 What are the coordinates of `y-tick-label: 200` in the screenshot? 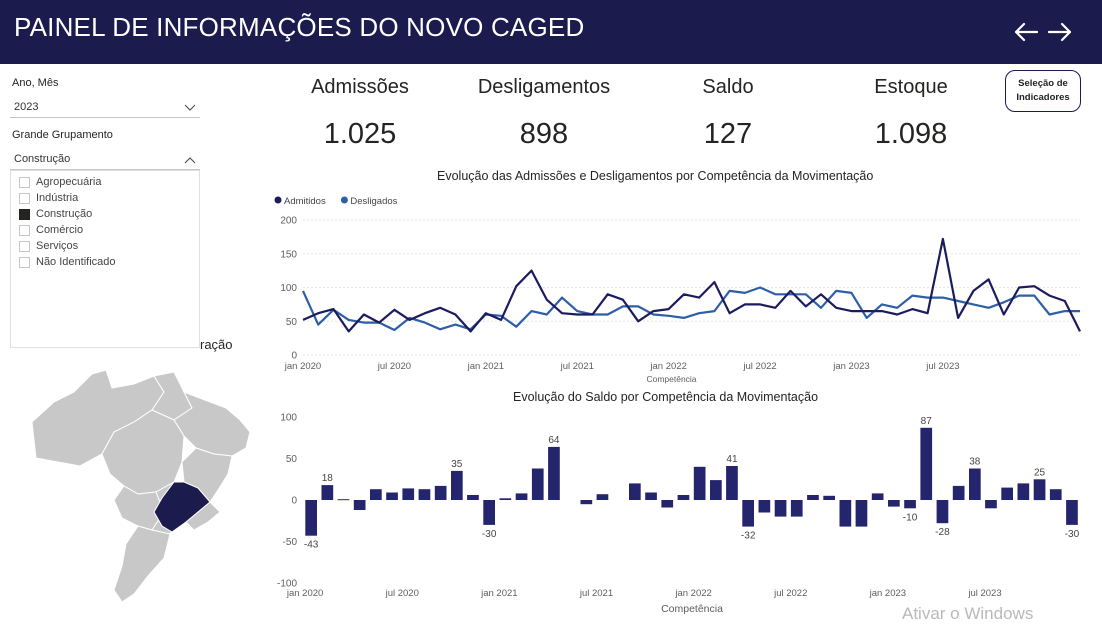 It's located at (288, 221).